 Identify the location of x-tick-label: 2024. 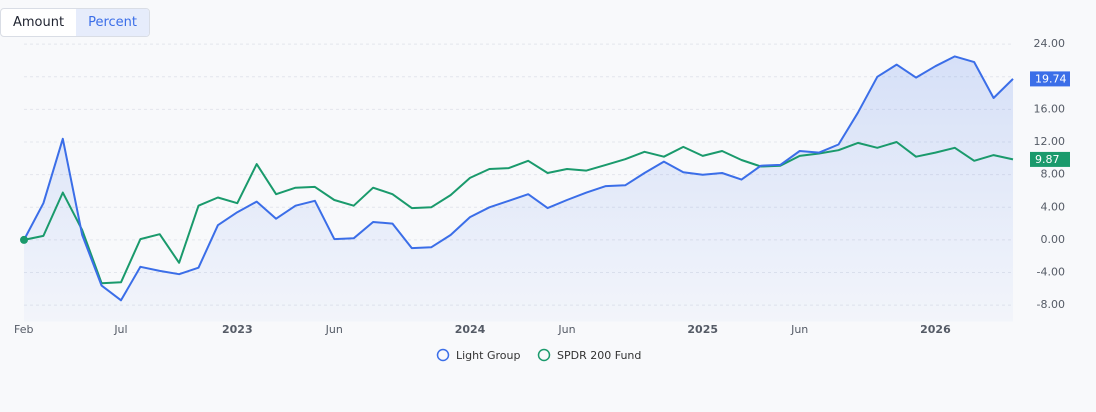
(470, 329).